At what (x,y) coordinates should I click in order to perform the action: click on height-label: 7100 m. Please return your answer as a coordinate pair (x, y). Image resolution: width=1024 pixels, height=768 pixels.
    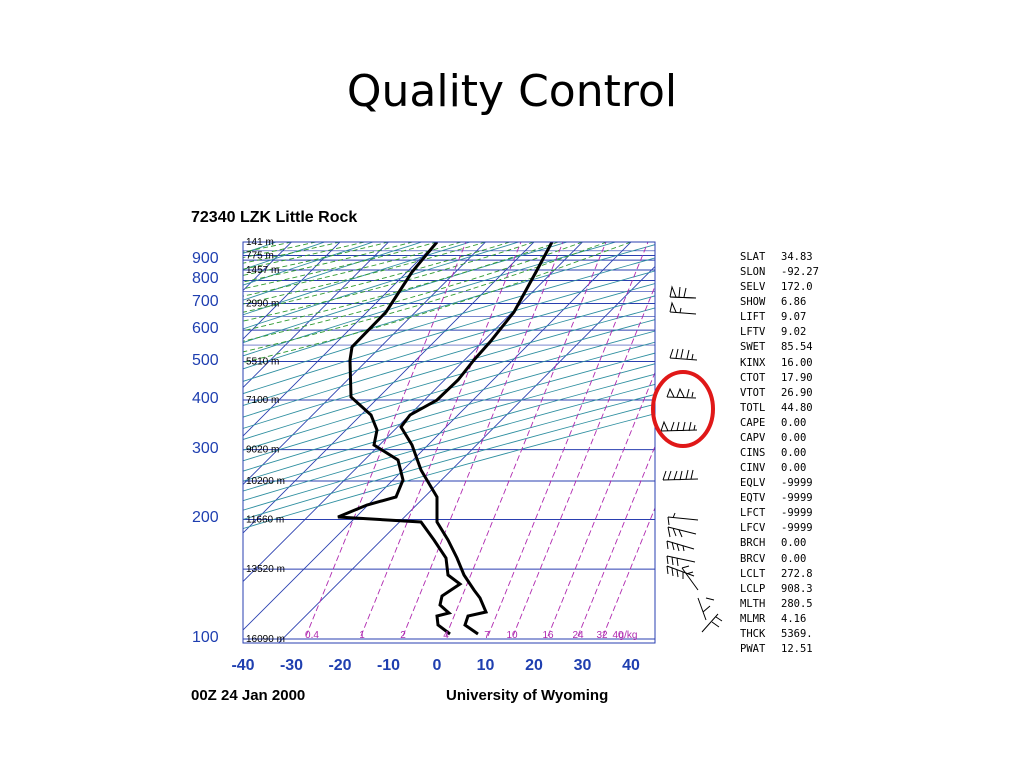
    Looking at the image, I should click on (262, 400).